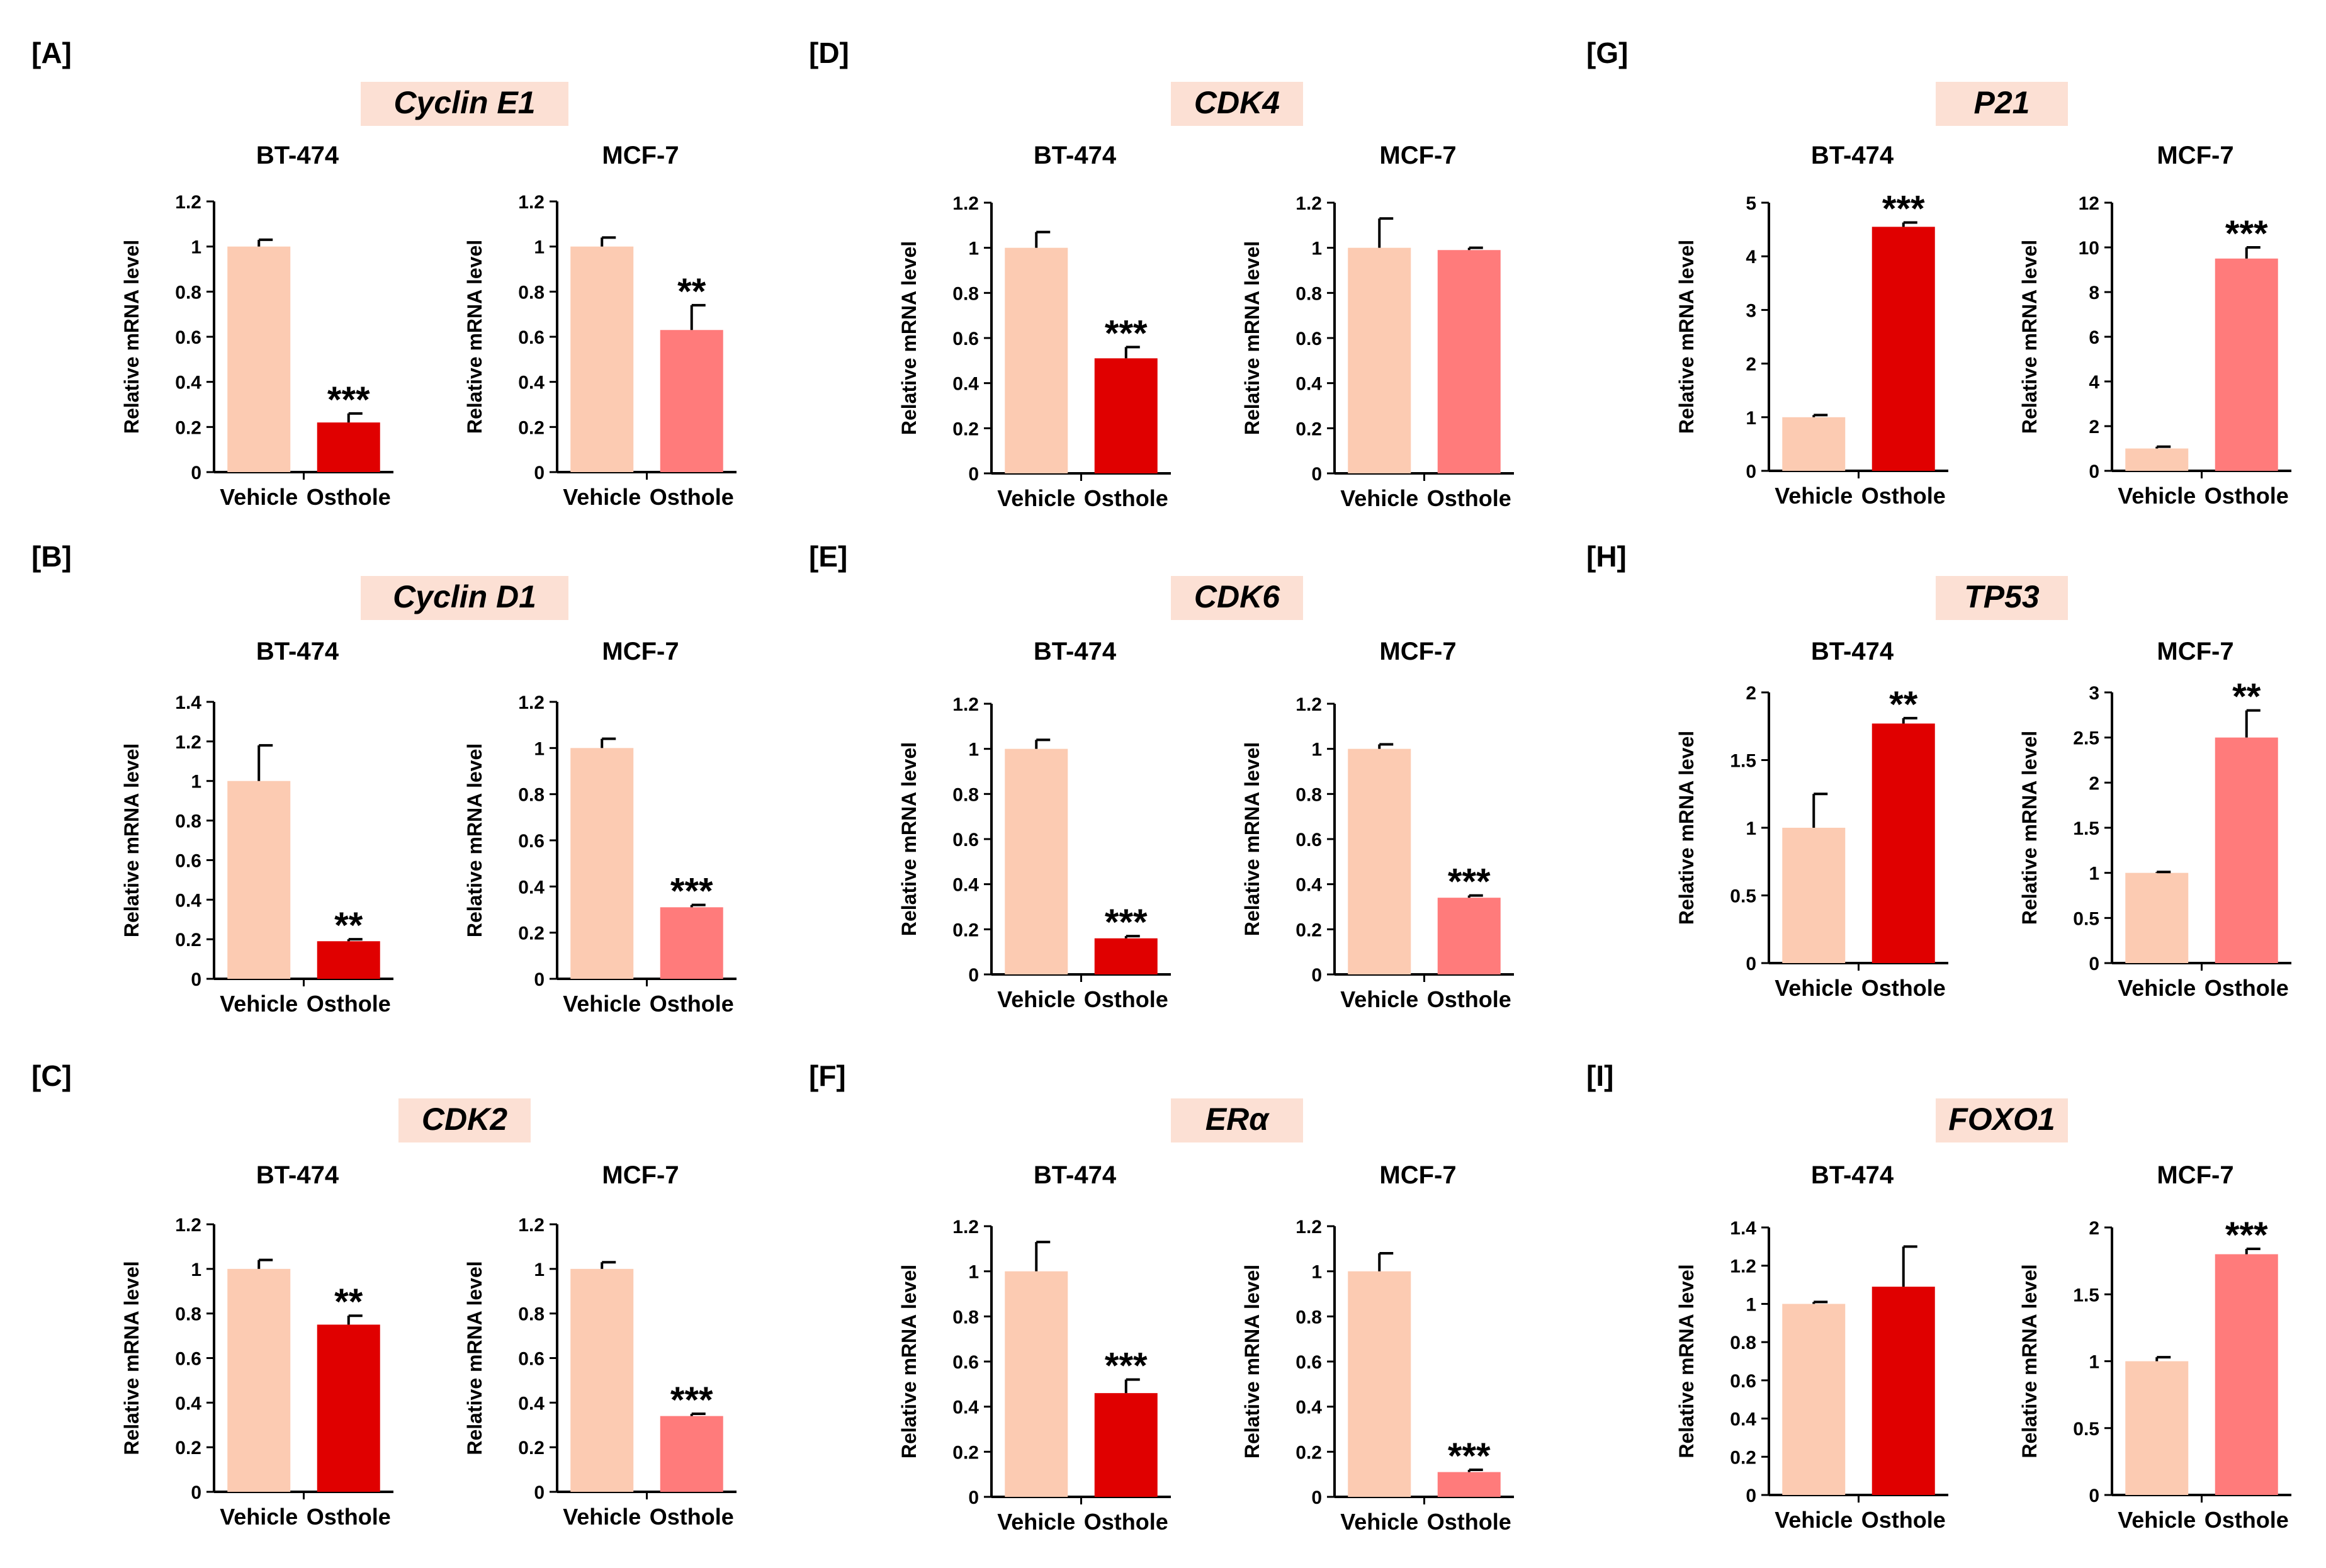 Image resolution: width=2326 pixels, height=1568 pixels. I want to click on y-tick-label: 3, so click(1751, 310).